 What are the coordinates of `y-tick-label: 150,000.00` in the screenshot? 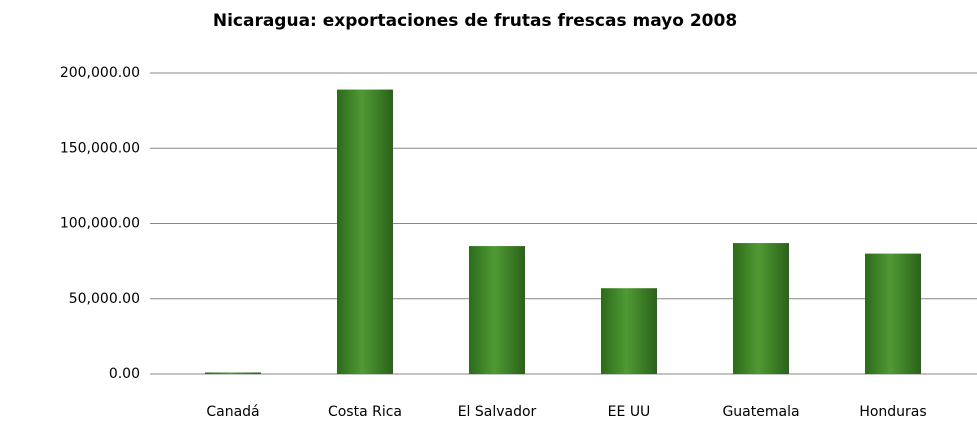 It's located at (100, 148).